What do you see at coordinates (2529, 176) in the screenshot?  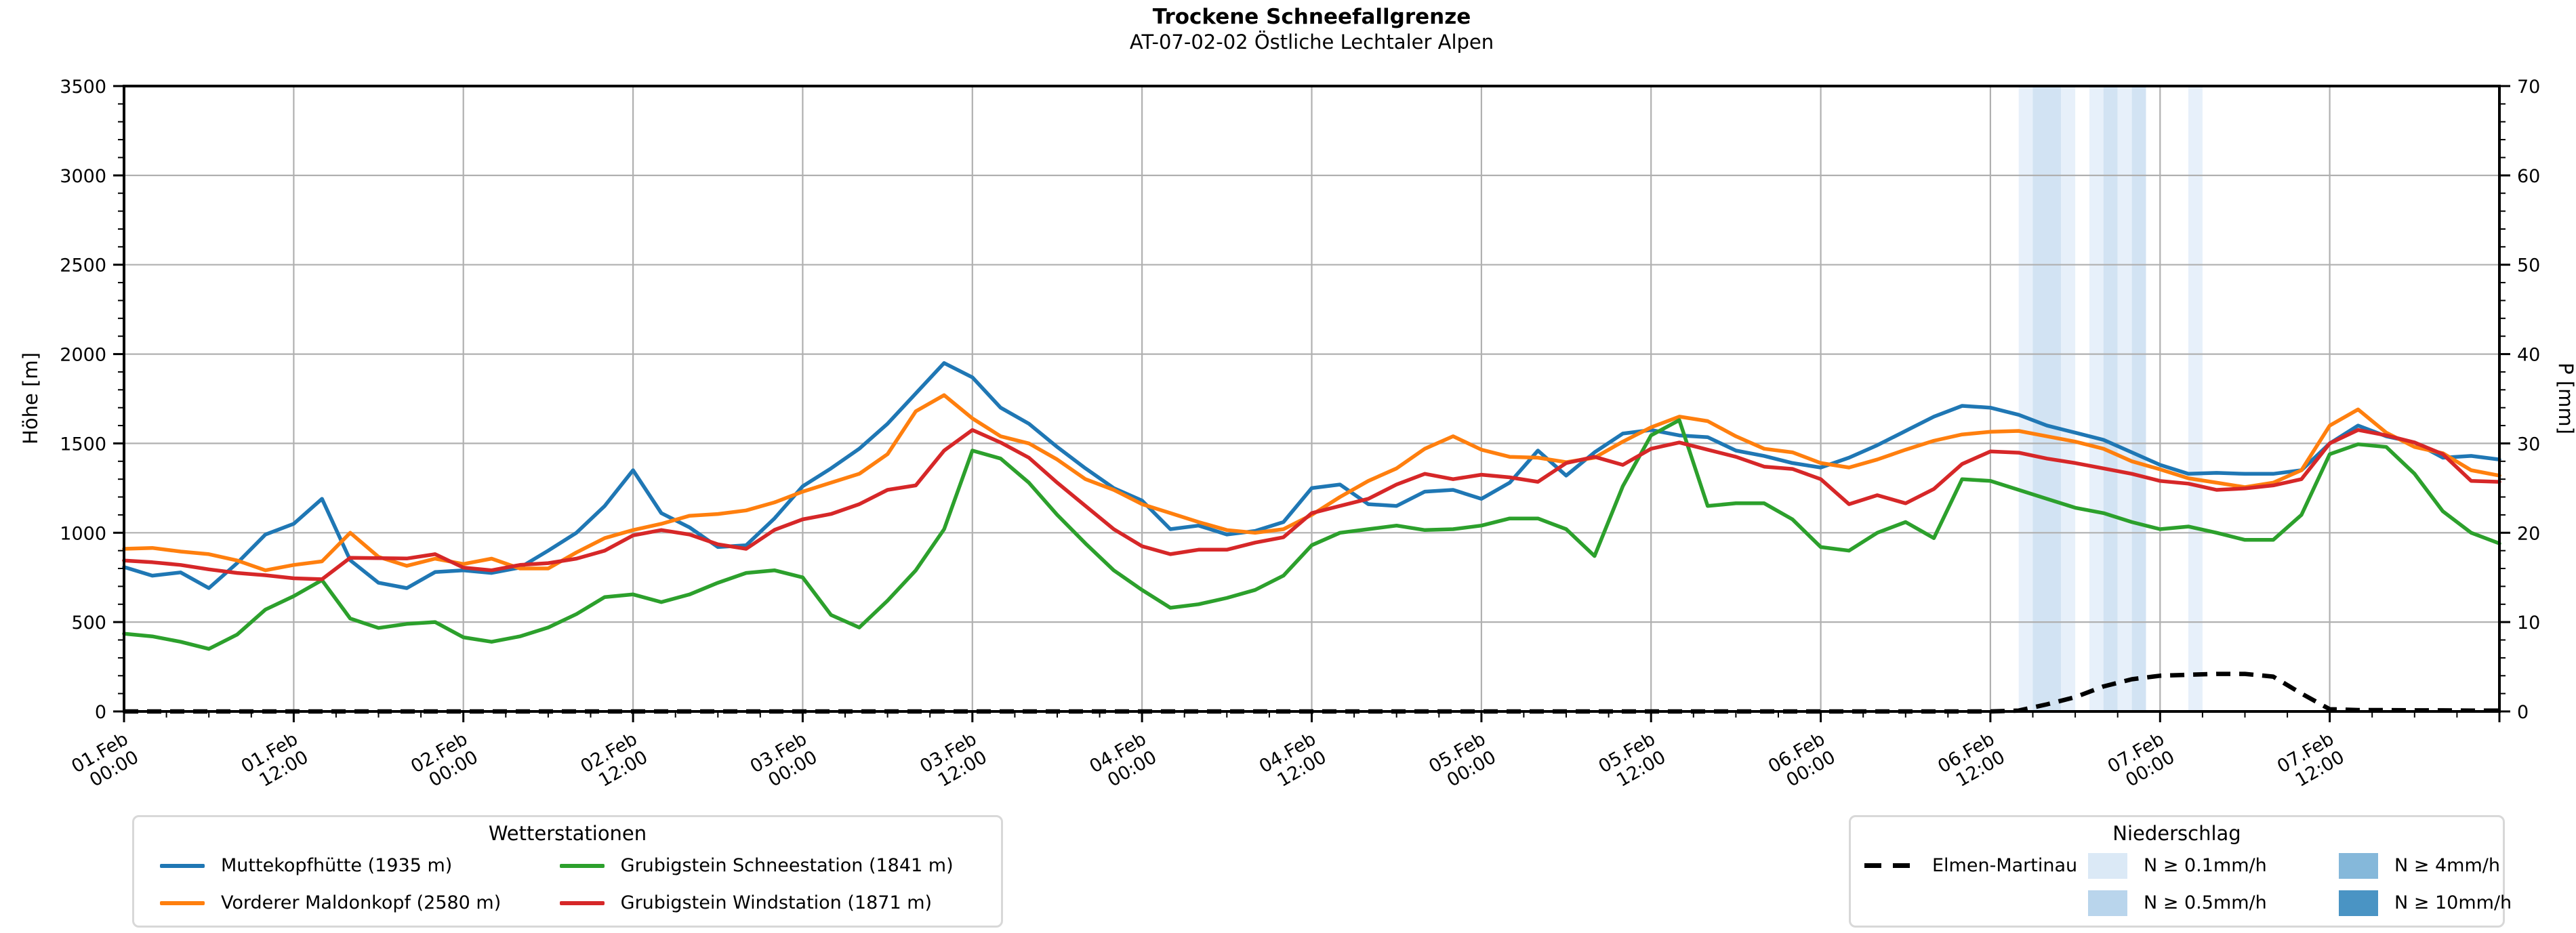 I see `y-right-tick-label: 60` at bounding box center [2529, 176].